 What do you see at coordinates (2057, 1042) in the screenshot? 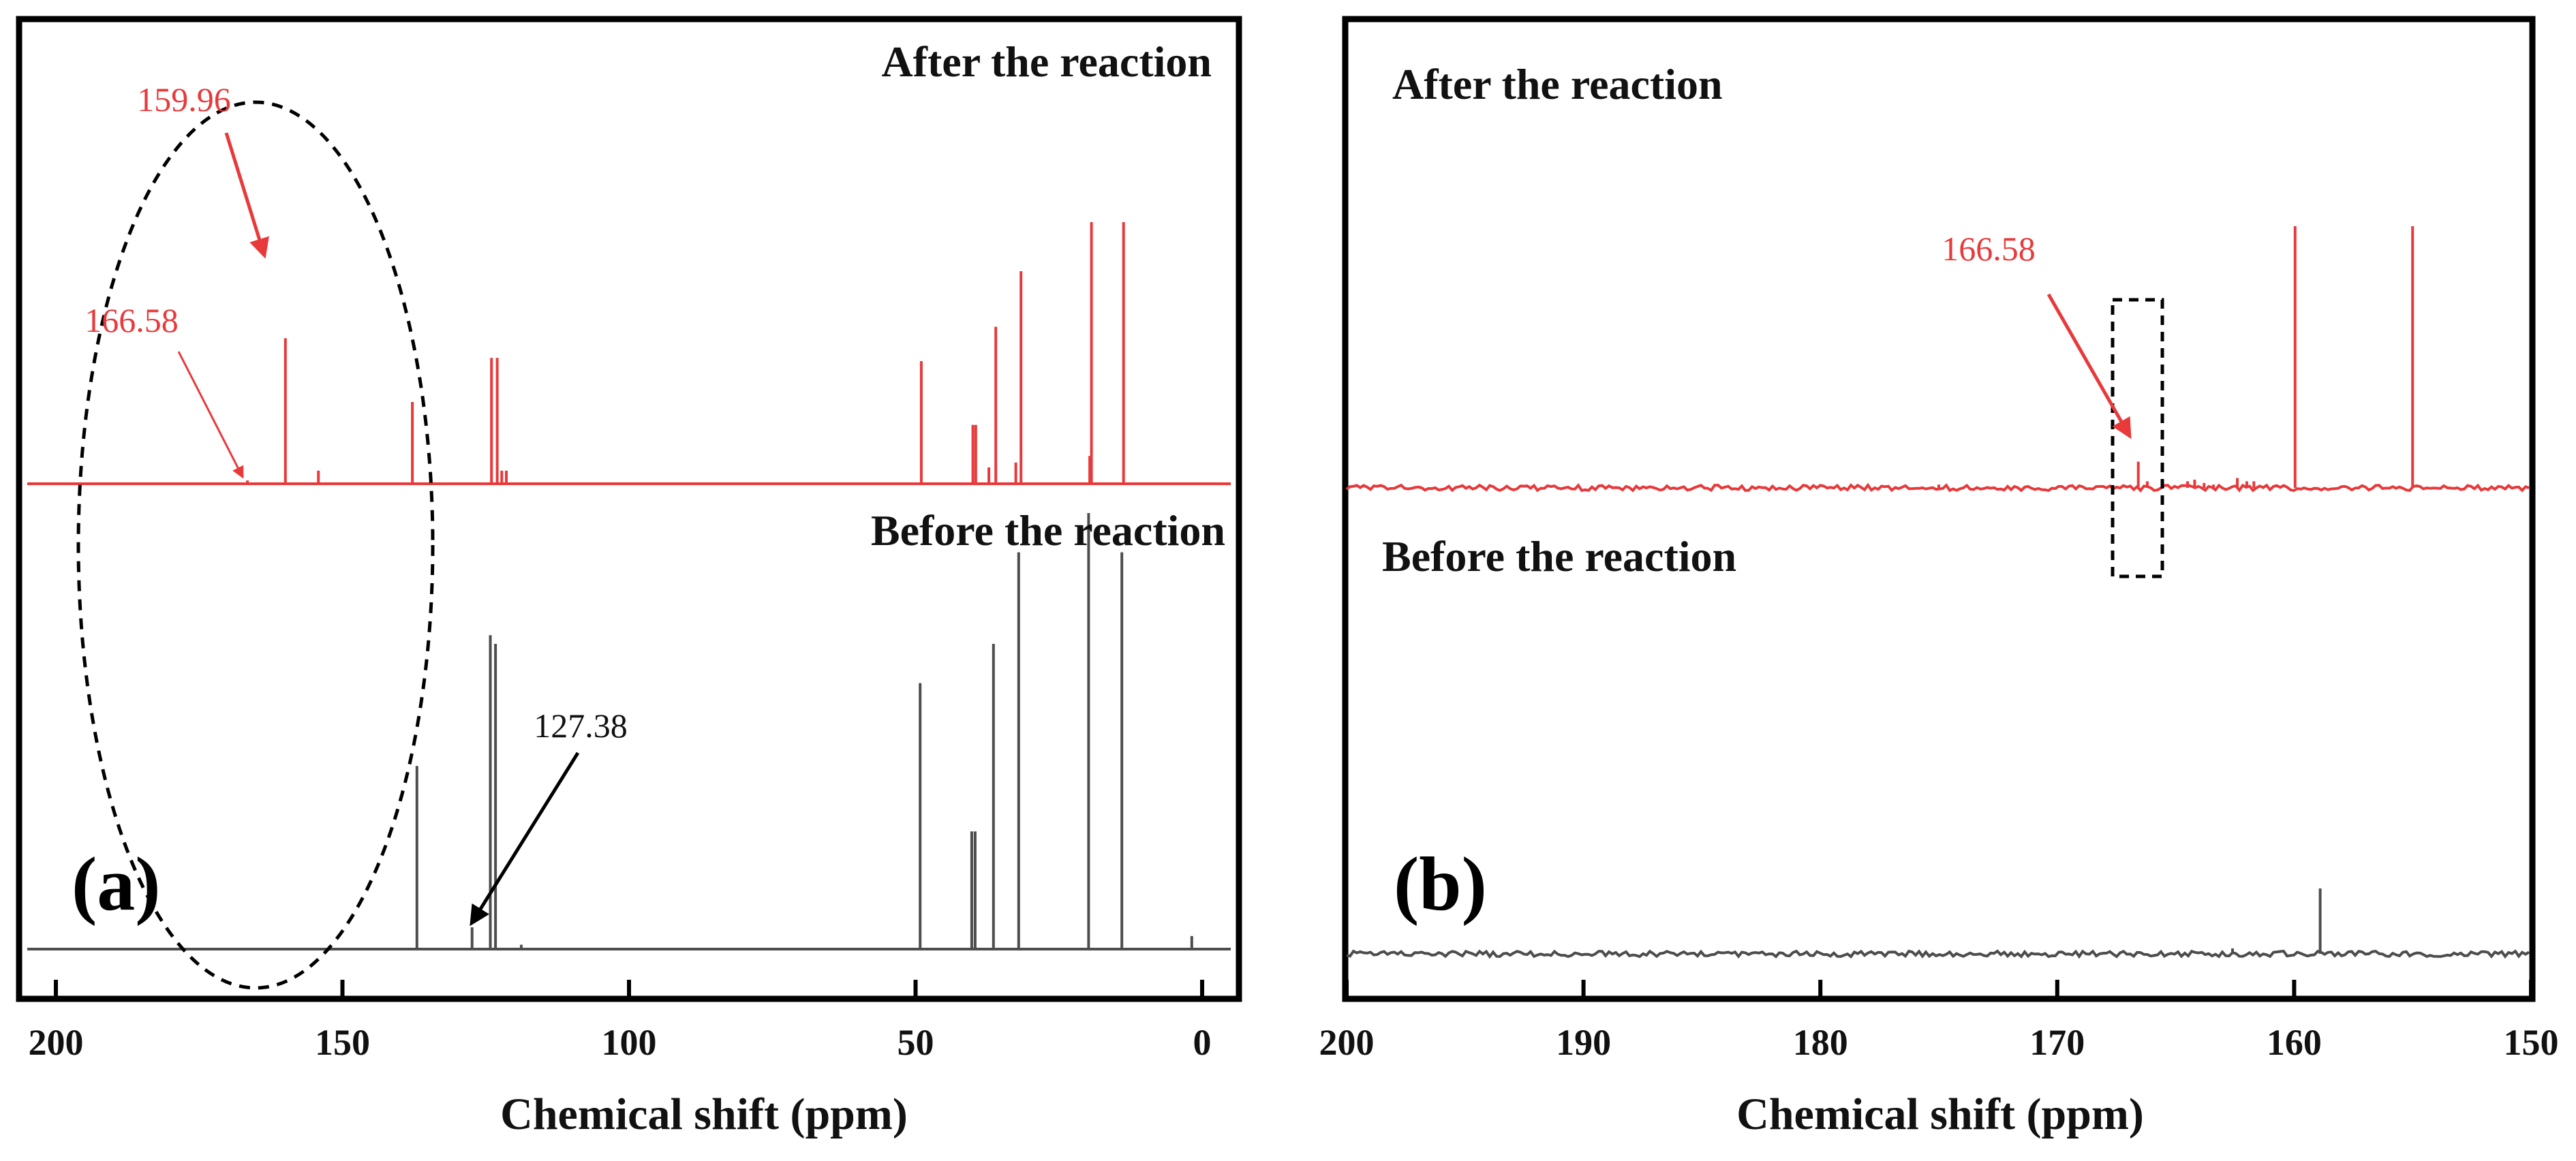
I see `x-tick-label: 170` at bounding box center [2057, 1042].